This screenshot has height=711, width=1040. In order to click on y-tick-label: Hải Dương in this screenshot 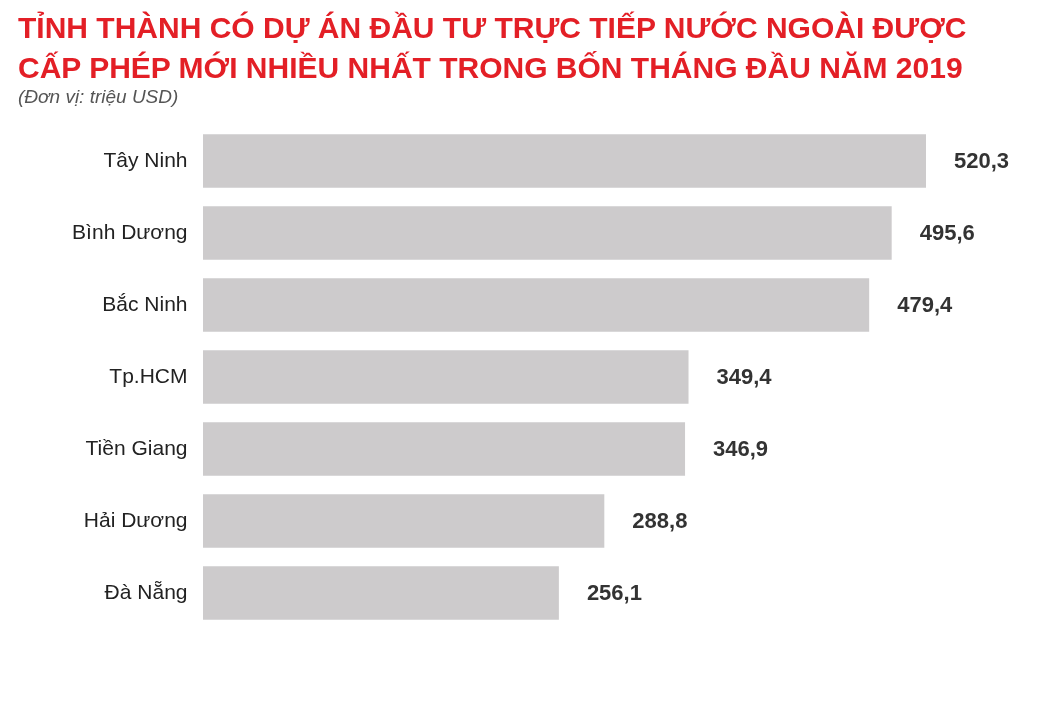, I will do `click(135, 519)`.